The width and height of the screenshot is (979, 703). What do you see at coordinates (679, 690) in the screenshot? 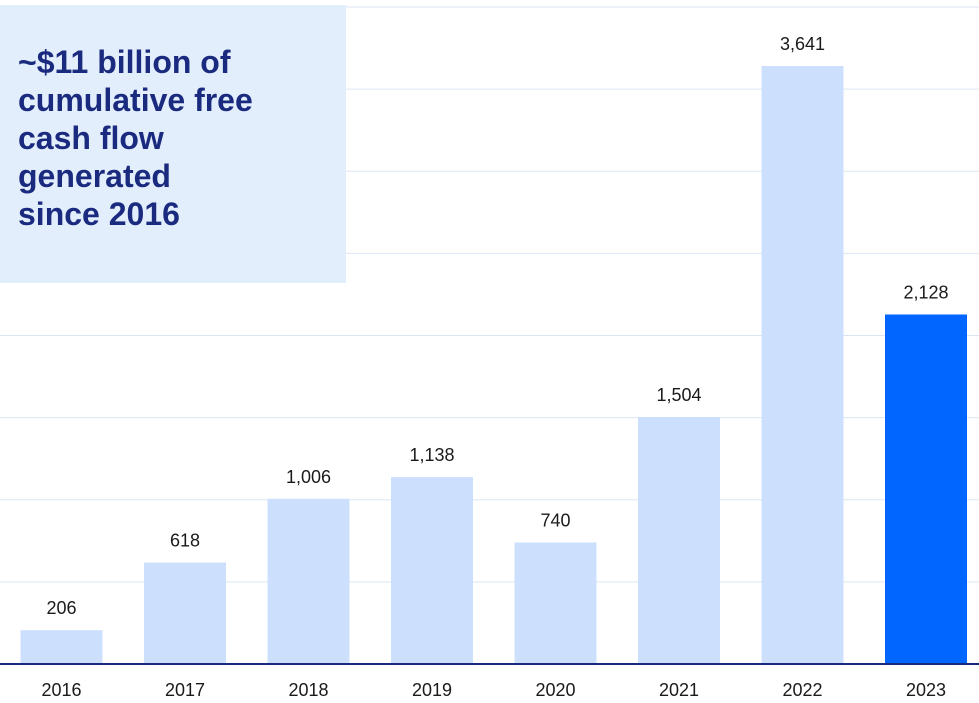
I see `tick-label-2021: 2021` at bounding box center [679, 690].